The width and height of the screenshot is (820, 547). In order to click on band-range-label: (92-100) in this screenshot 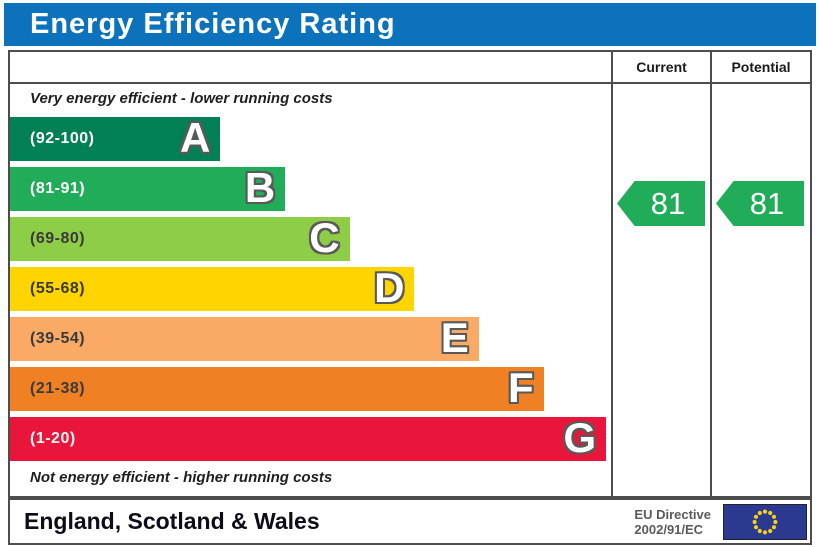, I will do `click(62, 138)`.